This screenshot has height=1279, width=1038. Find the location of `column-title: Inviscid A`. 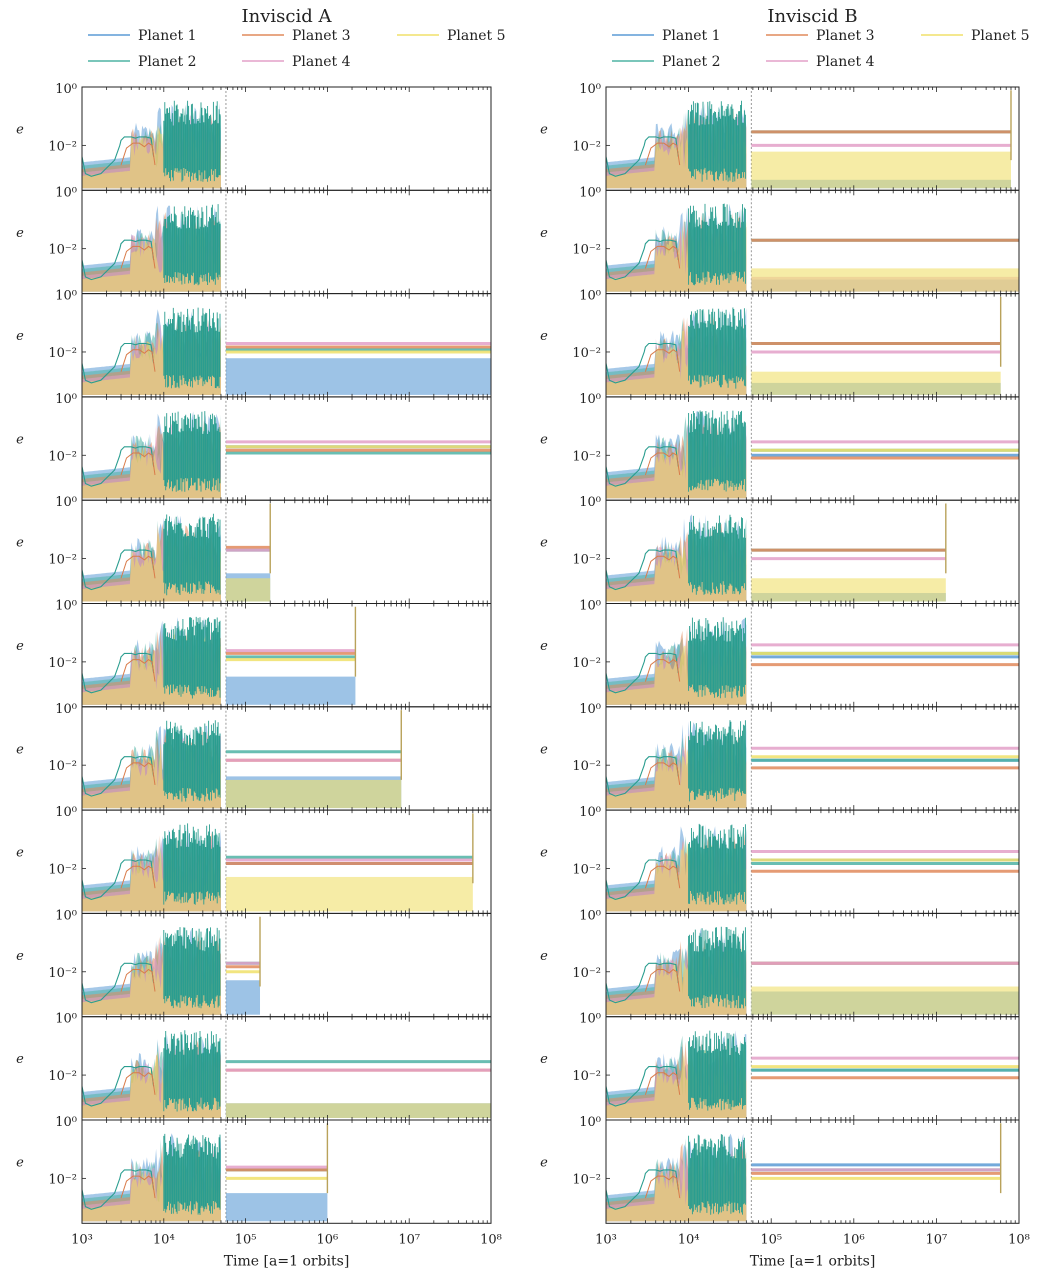

column-title: Inviscid A is located at coordinates (287, 16).